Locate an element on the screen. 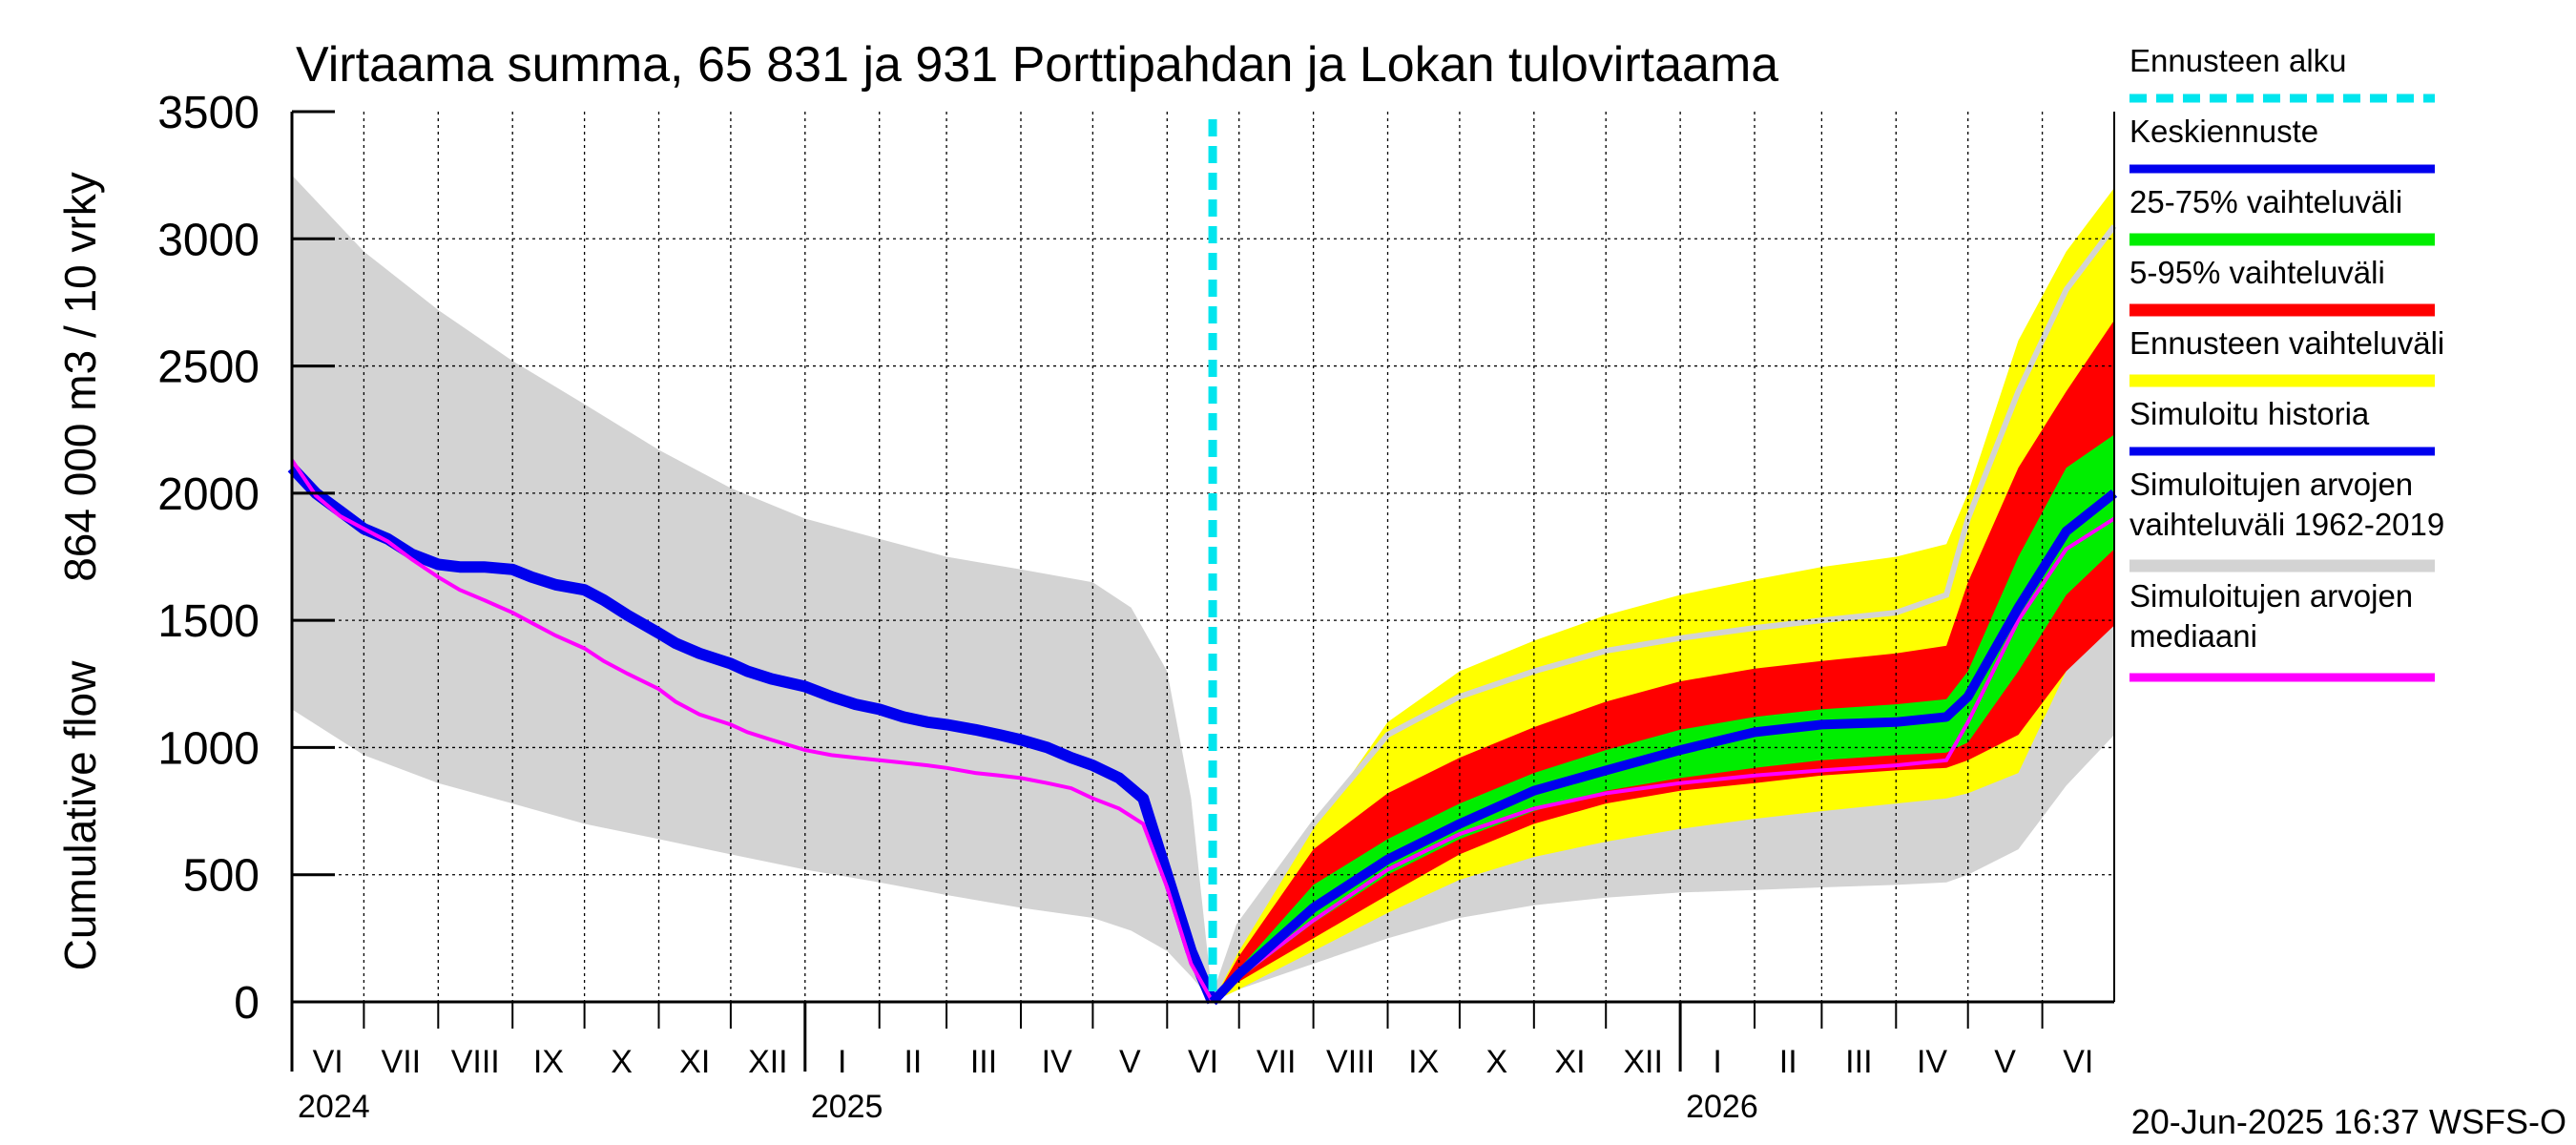 The image size is (2576, 1145). series-simulated-median-forecast is located at coordinates (1663, 760).